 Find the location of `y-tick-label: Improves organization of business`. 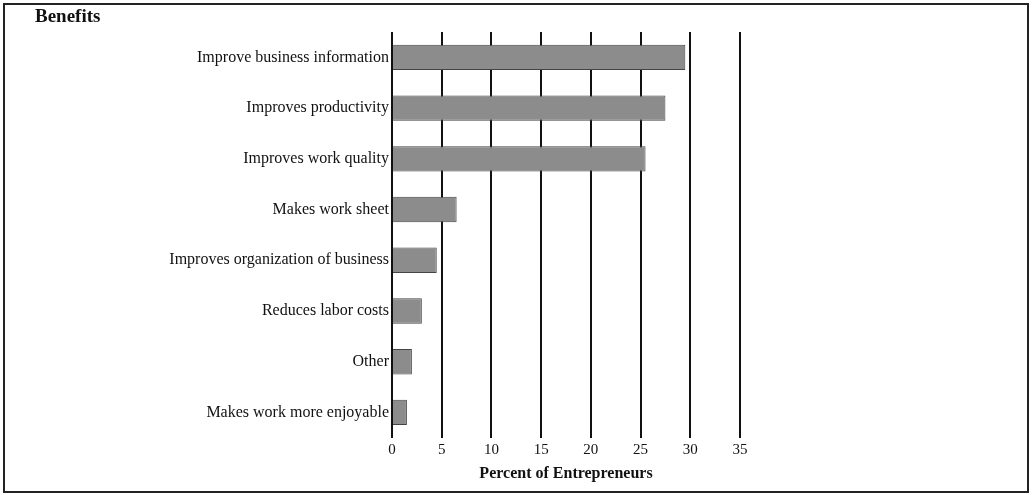

y-tick-label: Improves organization of business is located at coordinates (279, 259).